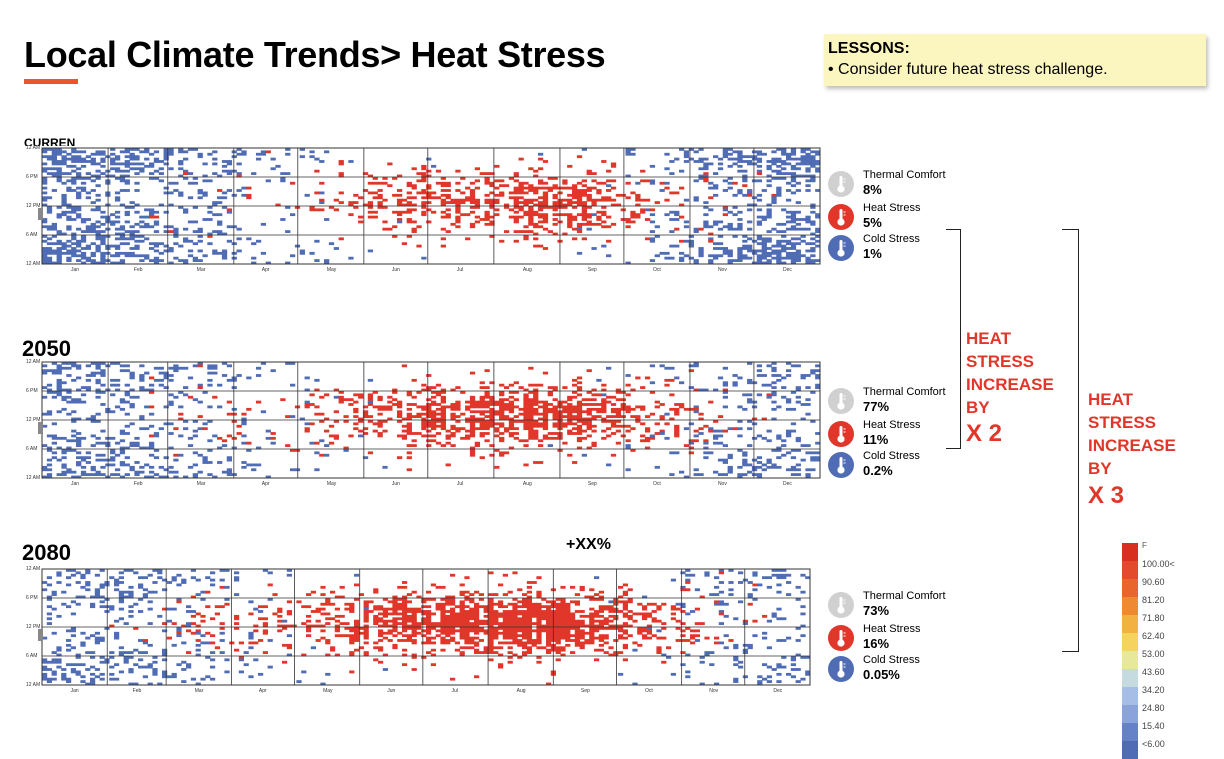  What do you see at coordinates (1130, 570) in the screenshot?
I see `scale-swatch` at bounding box center [1130, 570].